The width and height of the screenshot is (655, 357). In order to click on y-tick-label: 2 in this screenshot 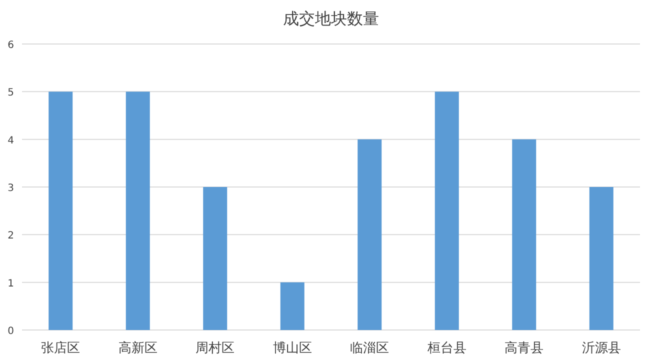, I will do `click(11, 236)`.